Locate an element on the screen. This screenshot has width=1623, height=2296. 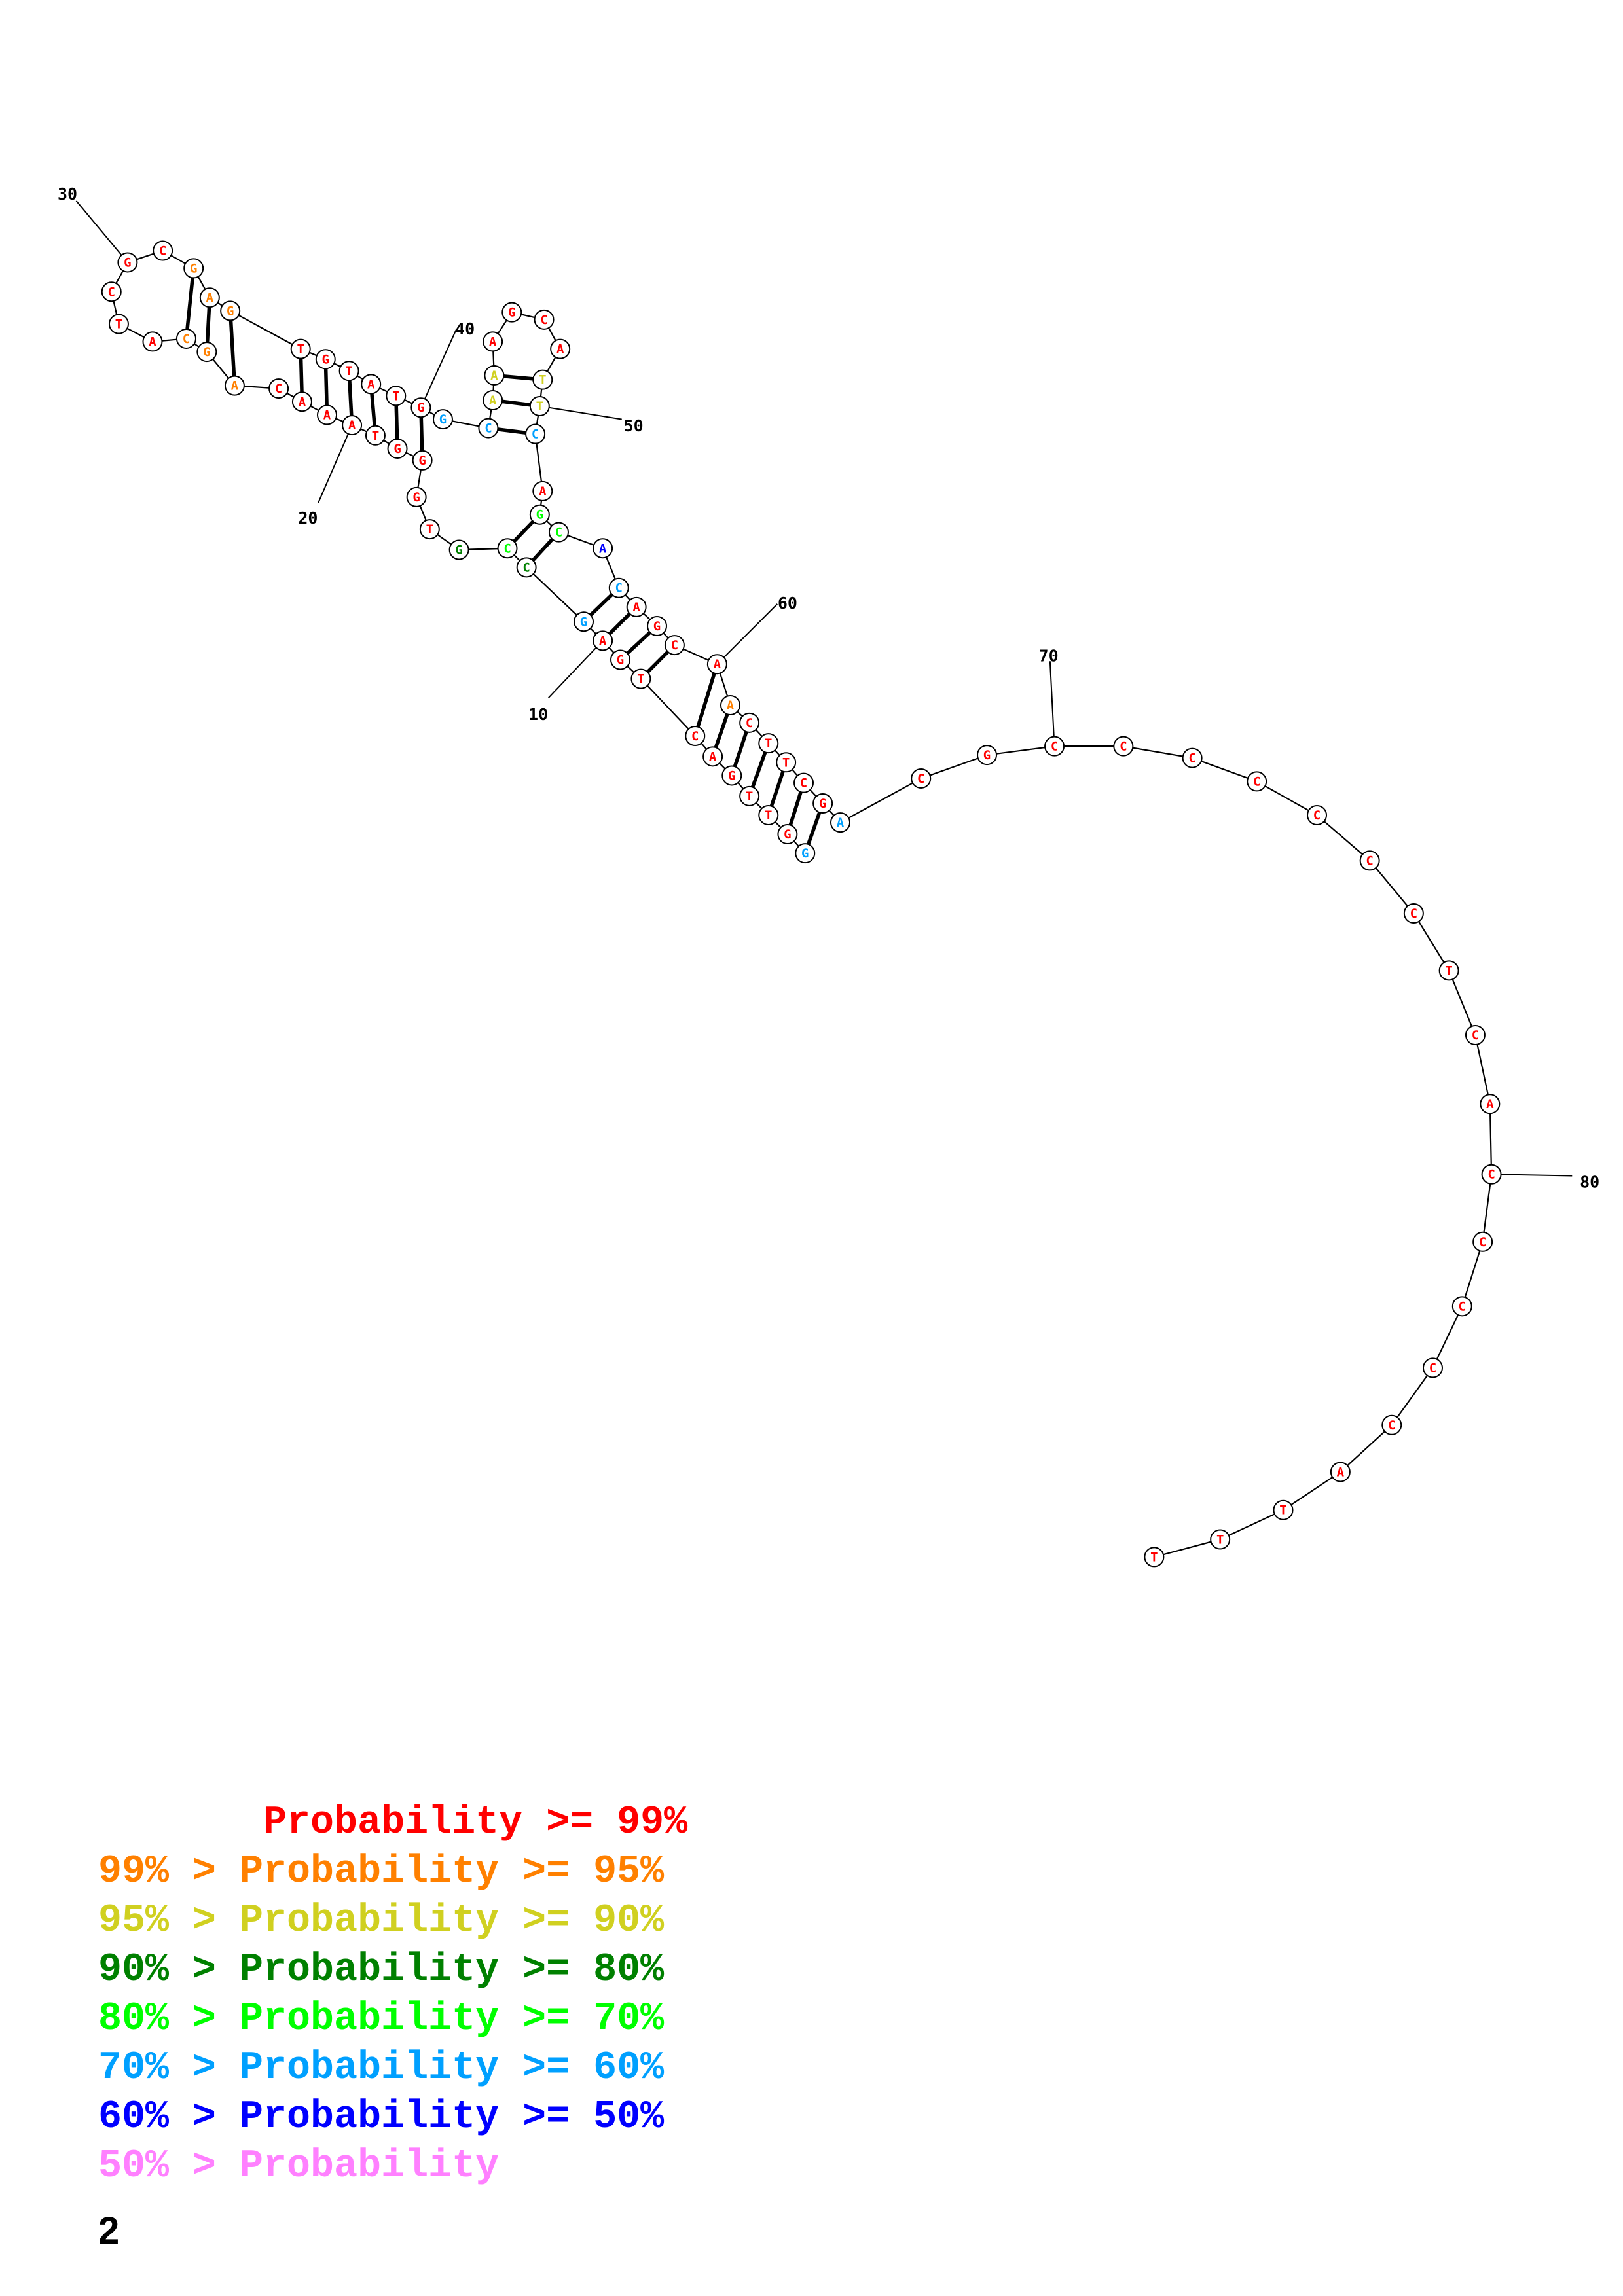
legend-entry: 90% > Probability >= 80% is located at coordinates (381, 1970).